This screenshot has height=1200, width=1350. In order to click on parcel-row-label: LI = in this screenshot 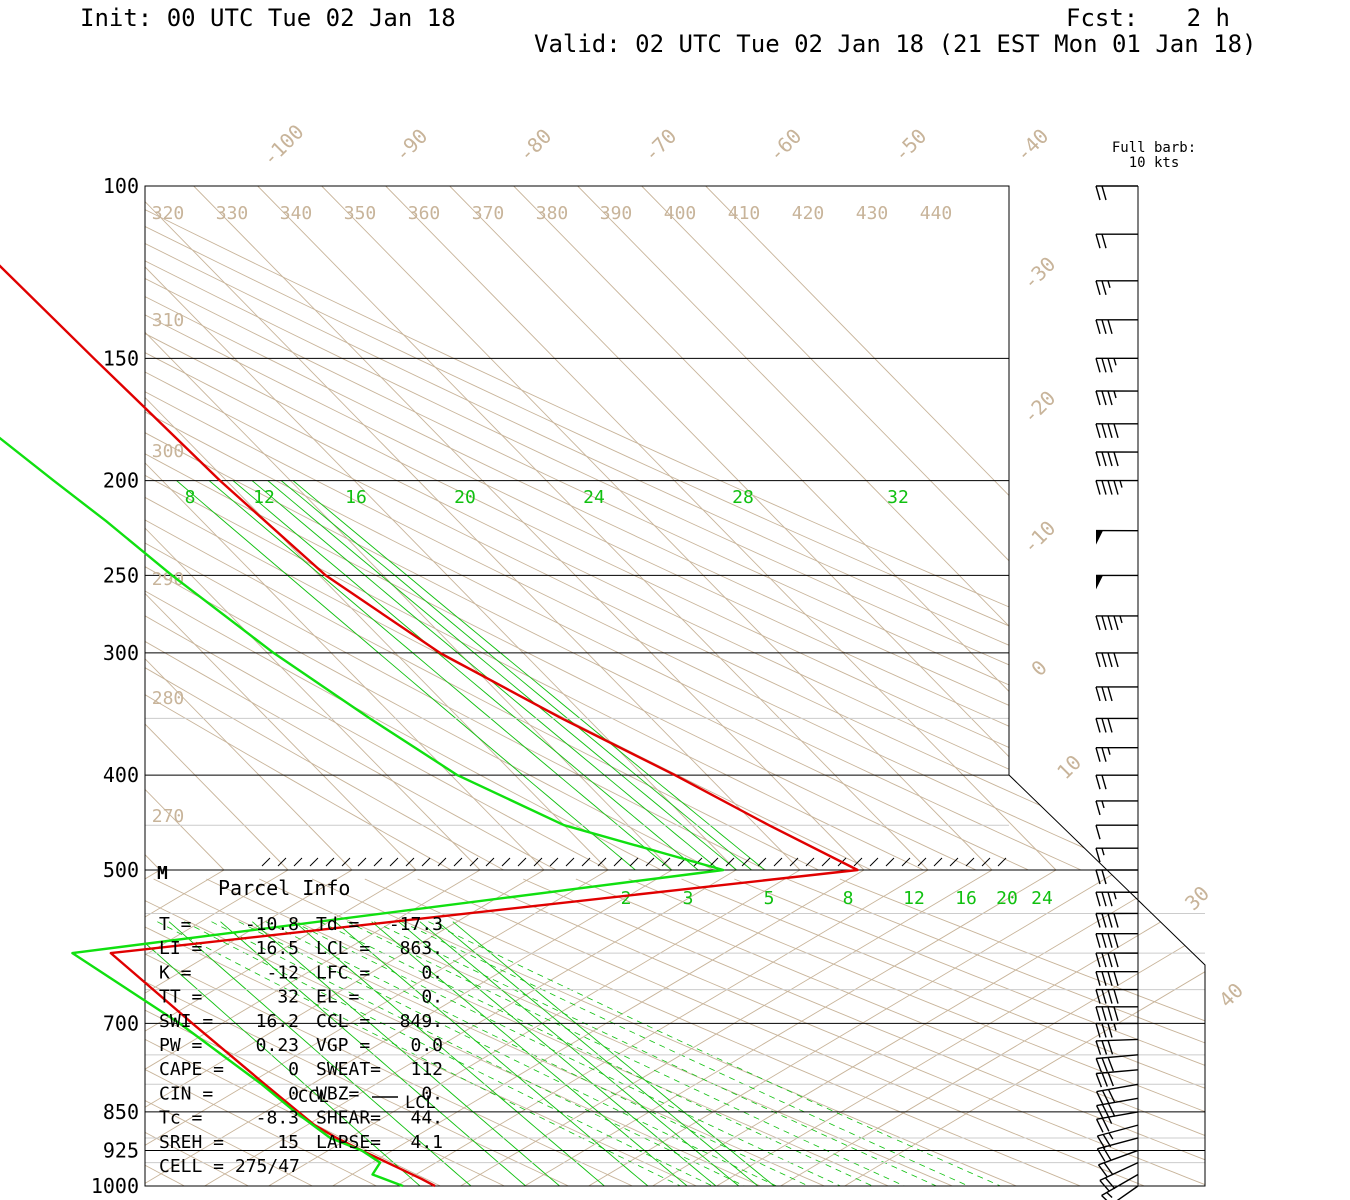, I will do `click(181, 948)`.